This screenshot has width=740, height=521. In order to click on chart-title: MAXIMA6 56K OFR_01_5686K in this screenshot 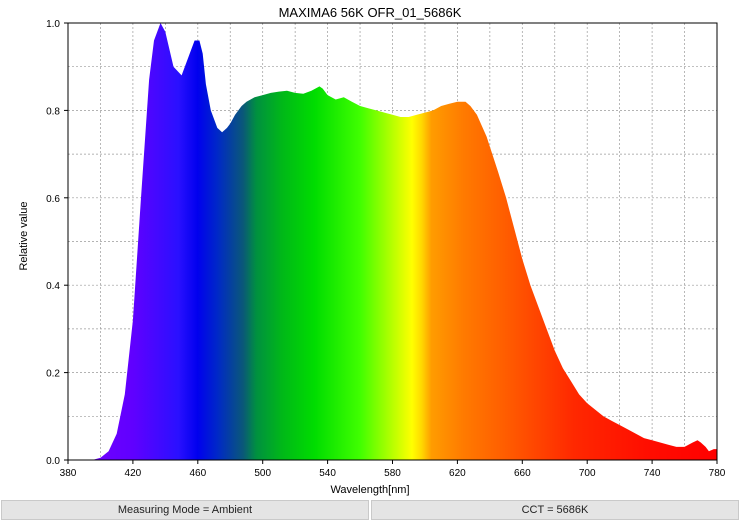, I will do `click(370, 12)`.